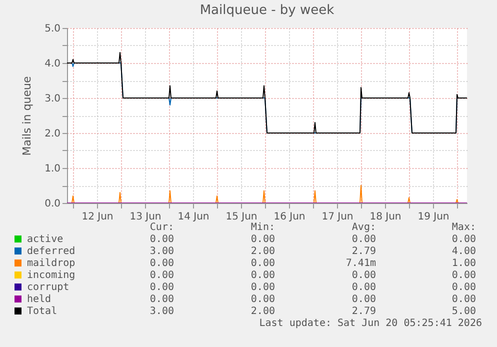  What do you see at coordinates (364, 227) in the screenshot?
I see `text: Avg:` at bounding box center [364, 227].